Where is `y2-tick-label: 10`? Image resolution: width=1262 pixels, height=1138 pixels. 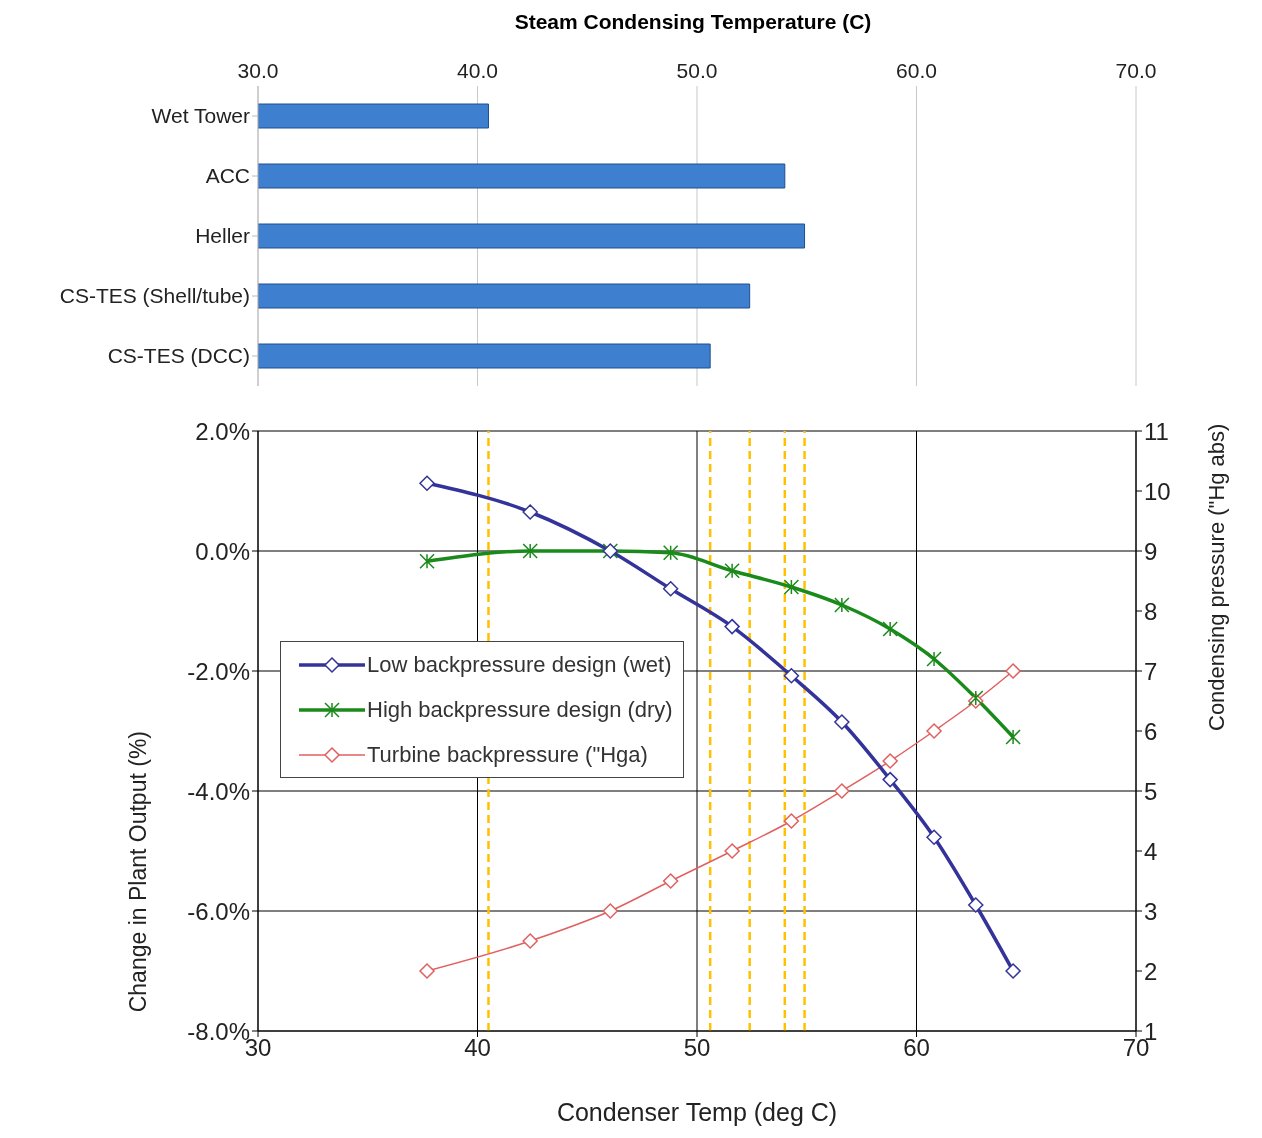 y2-tick-label: 10 is located at coordinates (1157, 491).